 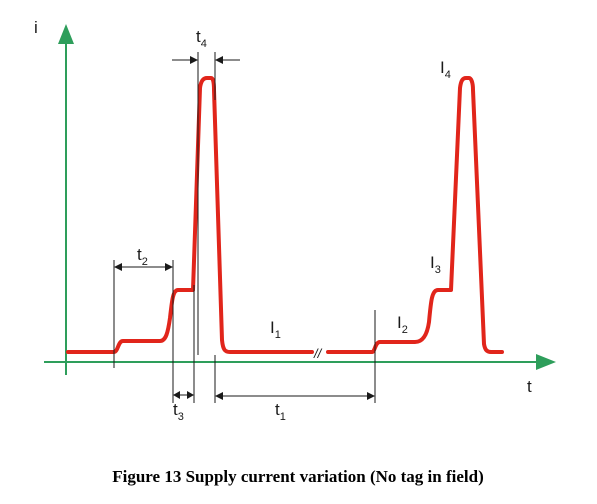 I want to click on t3-arrow-right, so click(x=190, y=395).